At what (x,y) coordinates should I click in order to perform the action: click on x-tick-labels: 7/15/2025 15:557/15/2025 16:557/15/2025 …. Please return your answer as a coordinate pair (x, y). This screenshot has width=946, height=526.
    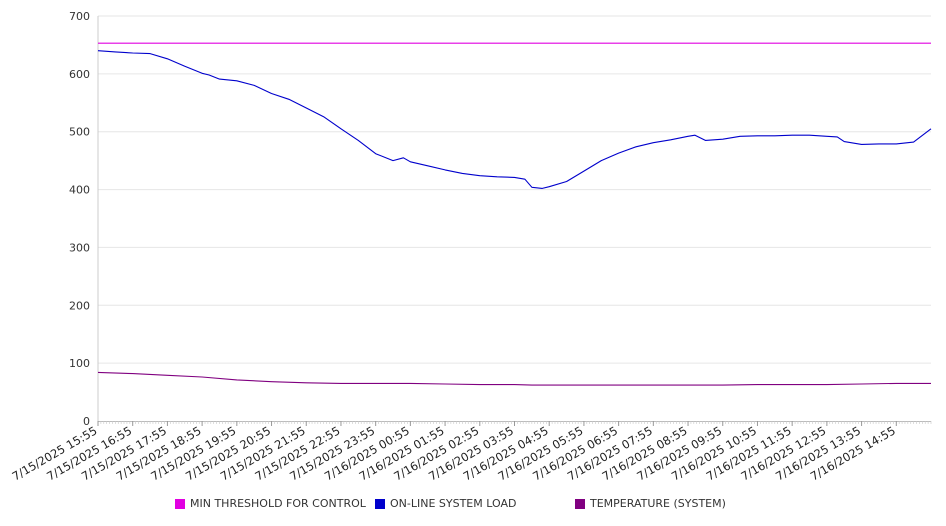
    Looking at the image, I should click on (454, 453).